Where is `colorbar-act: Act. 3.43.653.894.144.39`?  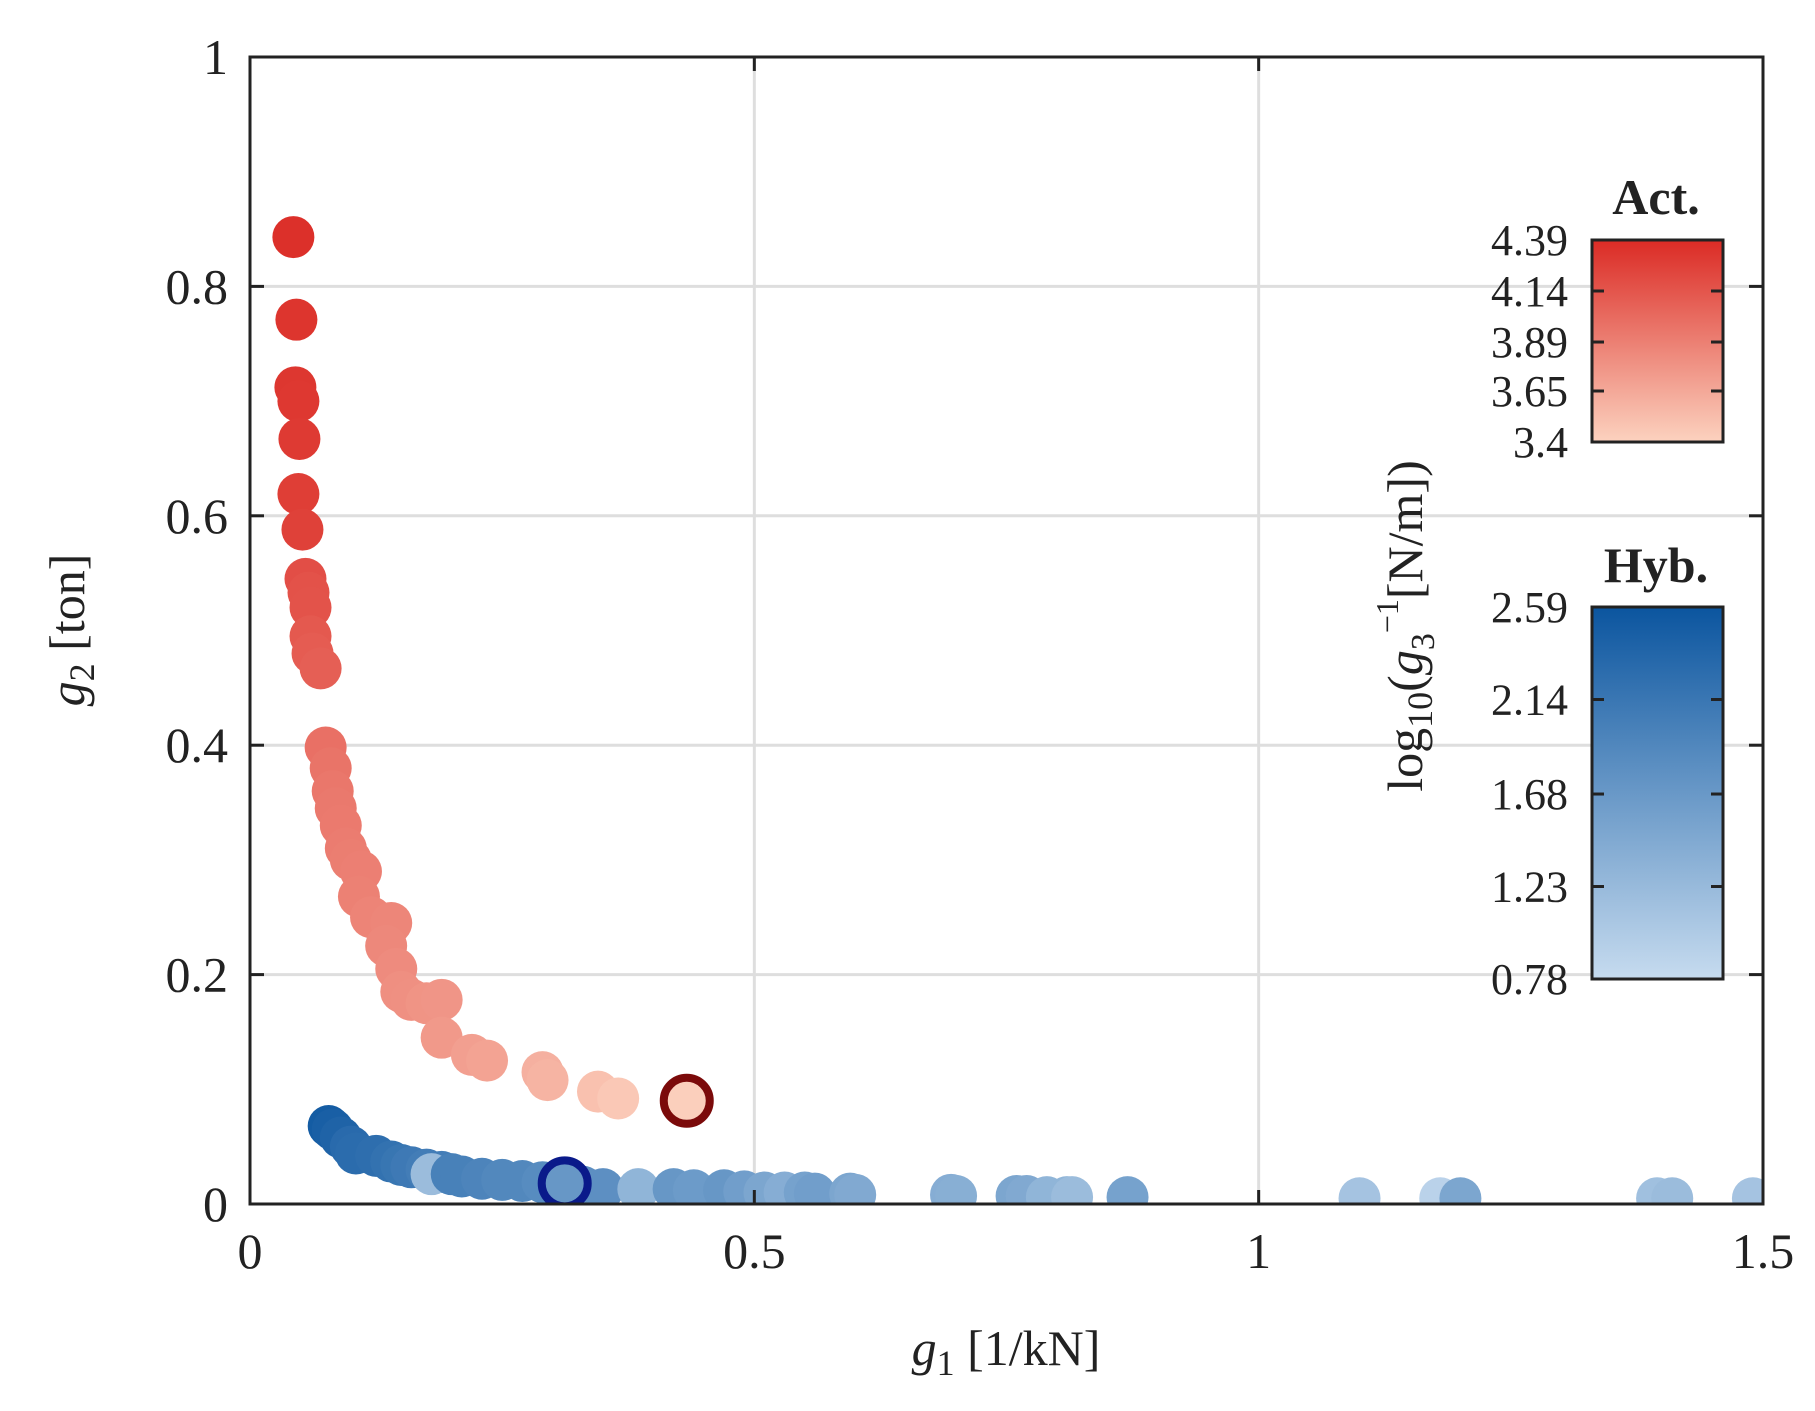 colorbar-act: Act. 3.43.653.894.144.39 is located at coordinates (1608, 318).